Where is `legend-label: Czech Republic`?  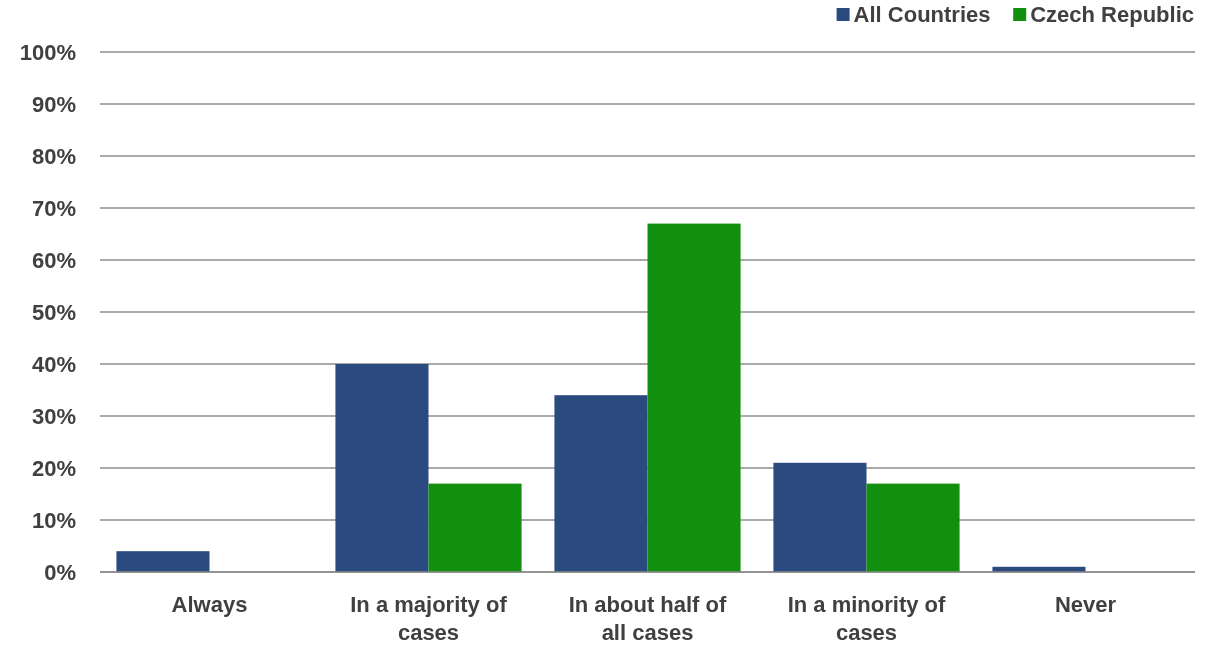 legend-label: Czech Republic is located at coordinates (1112, 14).